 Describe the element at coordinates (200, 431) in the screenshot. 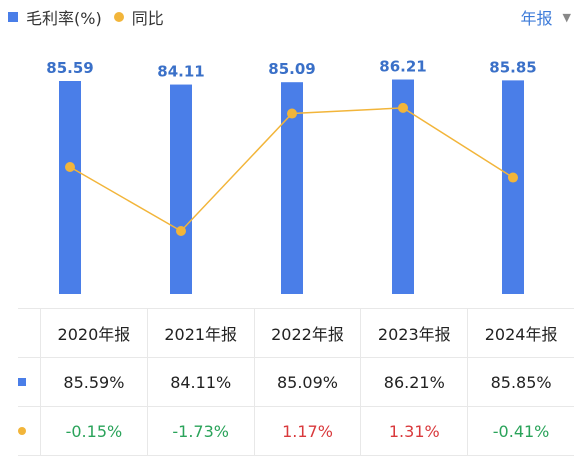

I see `yoy-cell: -1.73%` at that location.